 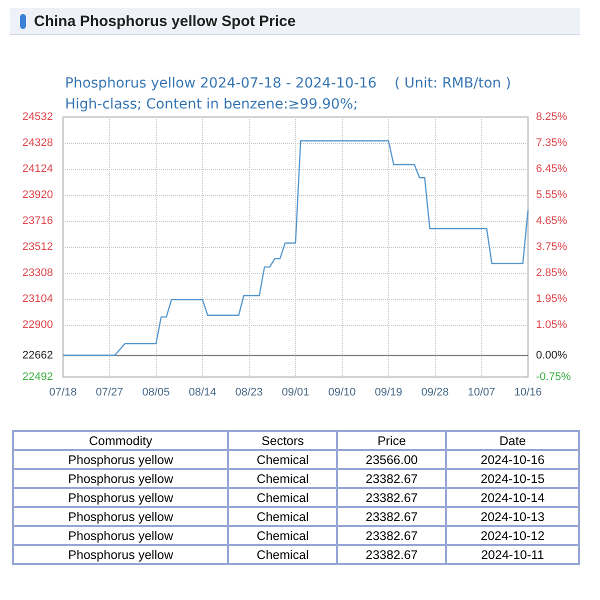 What do you see at coordinates (512, 478) in the screenshot?
I see `text: 2024-10-15` at bounding box center [512, 478].